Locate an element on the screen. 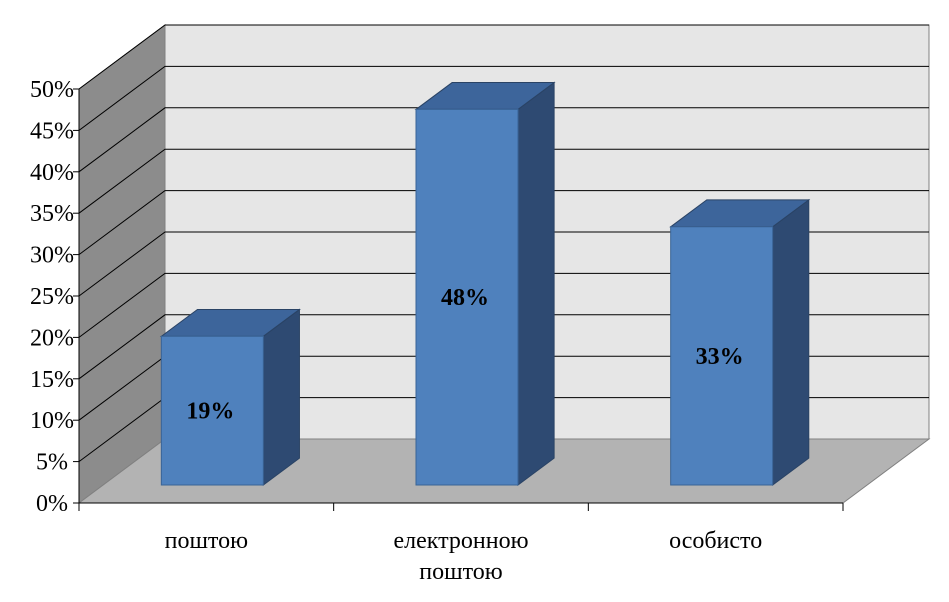 The height and width of the screenshot is (602, 949). x-category-label: електронною is located at coordinates (460, 541).